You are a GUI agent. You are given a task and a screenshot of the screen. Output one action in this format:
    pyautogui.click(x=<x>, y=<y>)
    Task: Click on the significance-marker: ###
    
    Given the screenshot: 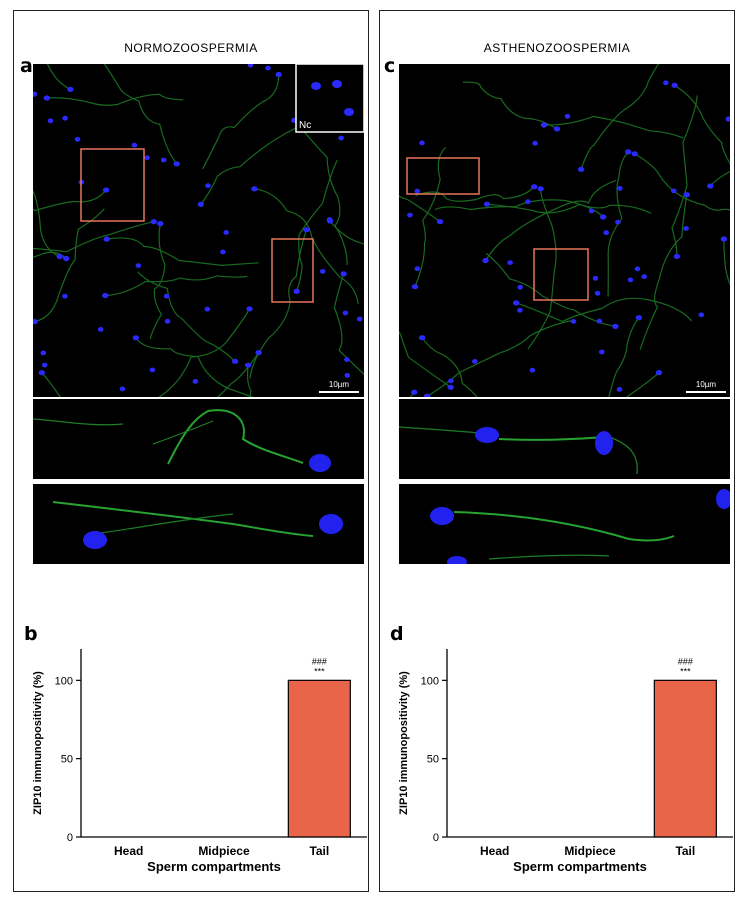 What is the action you would take?
    pyautogui.click(x=319, y=661)
    